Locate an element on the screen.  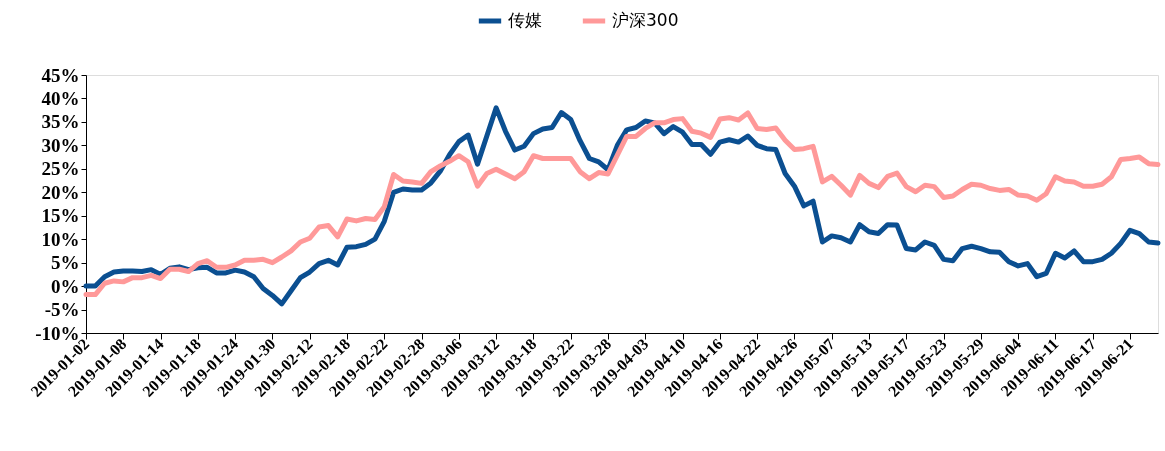
y-tick-label: 20% is located at coordinates (60, 192).